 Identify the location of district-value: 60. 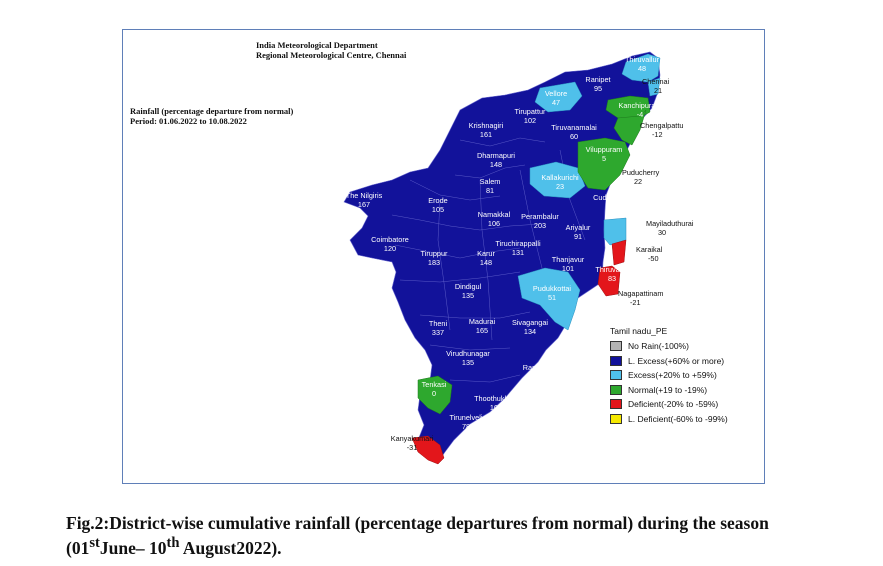
(574, 136).